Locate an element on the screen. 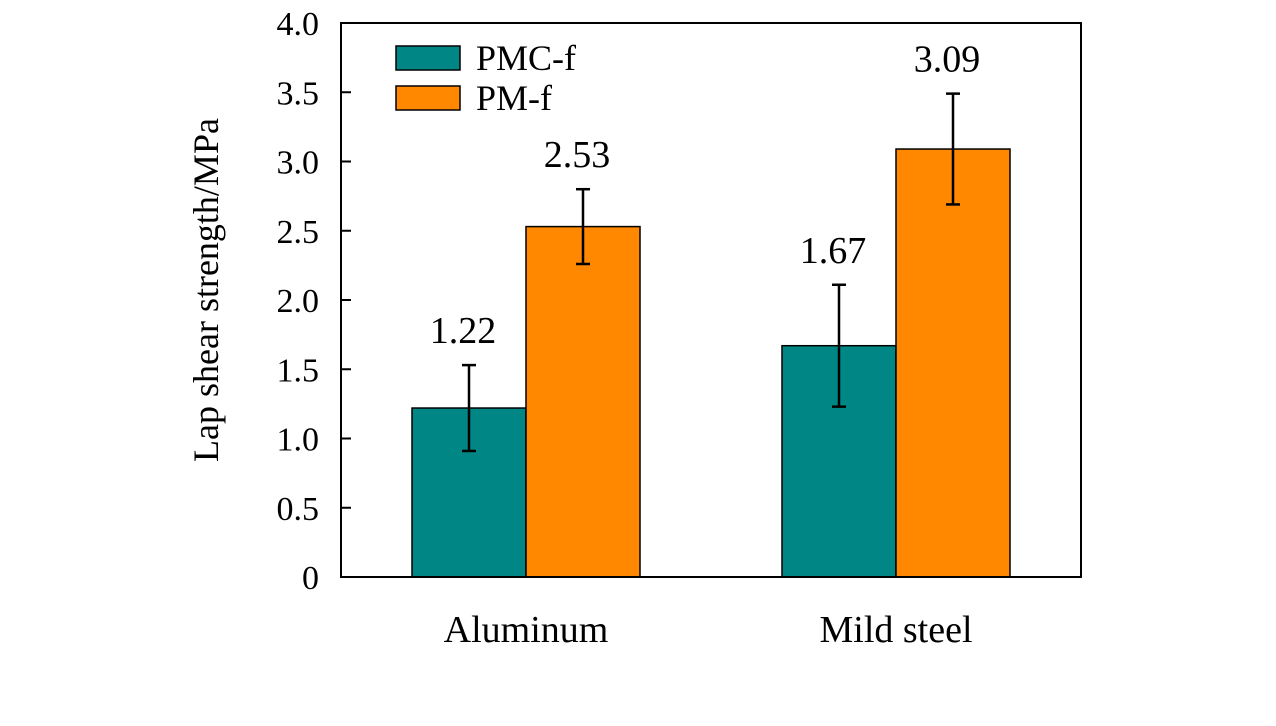  bar-pm-f-aluminum is located at coordinates (583, 401).